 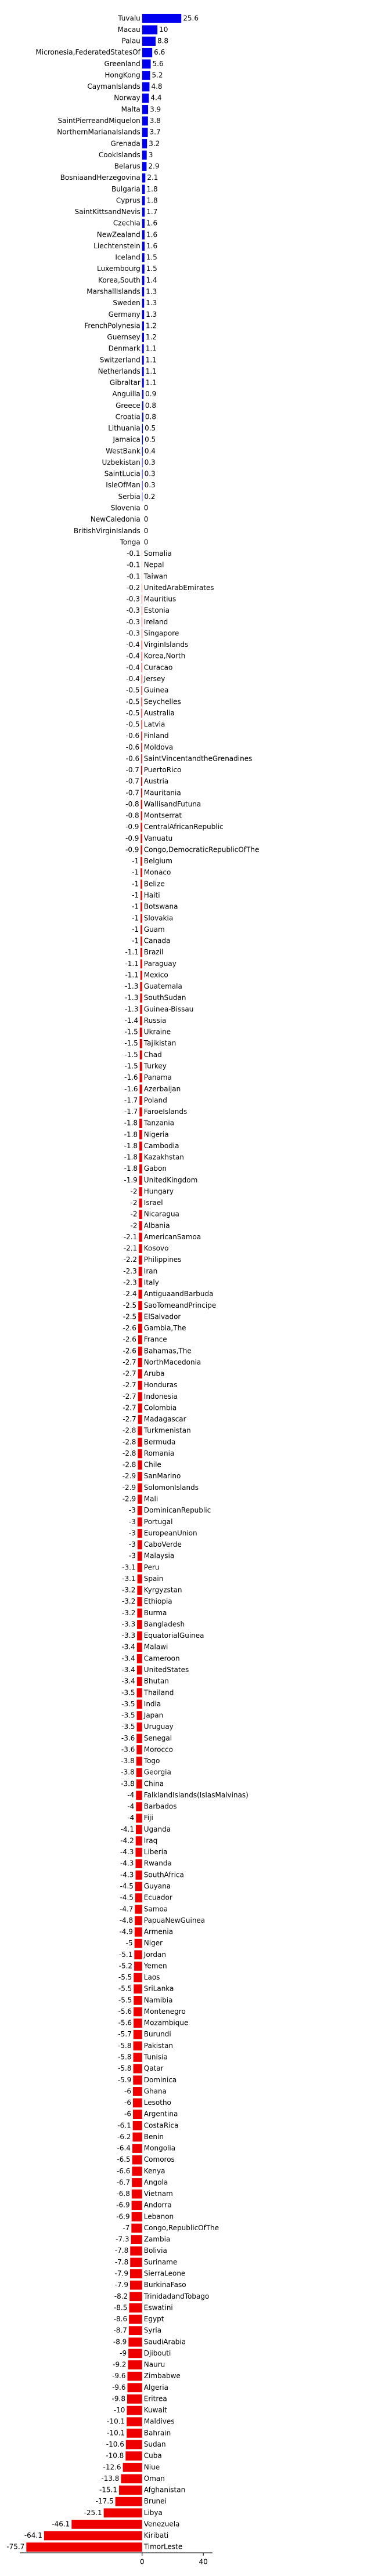 What do you see at coordinates (121, 2296) in the screenshot?
I see `value-label: -8.2` at bounding box center [121, 2296].